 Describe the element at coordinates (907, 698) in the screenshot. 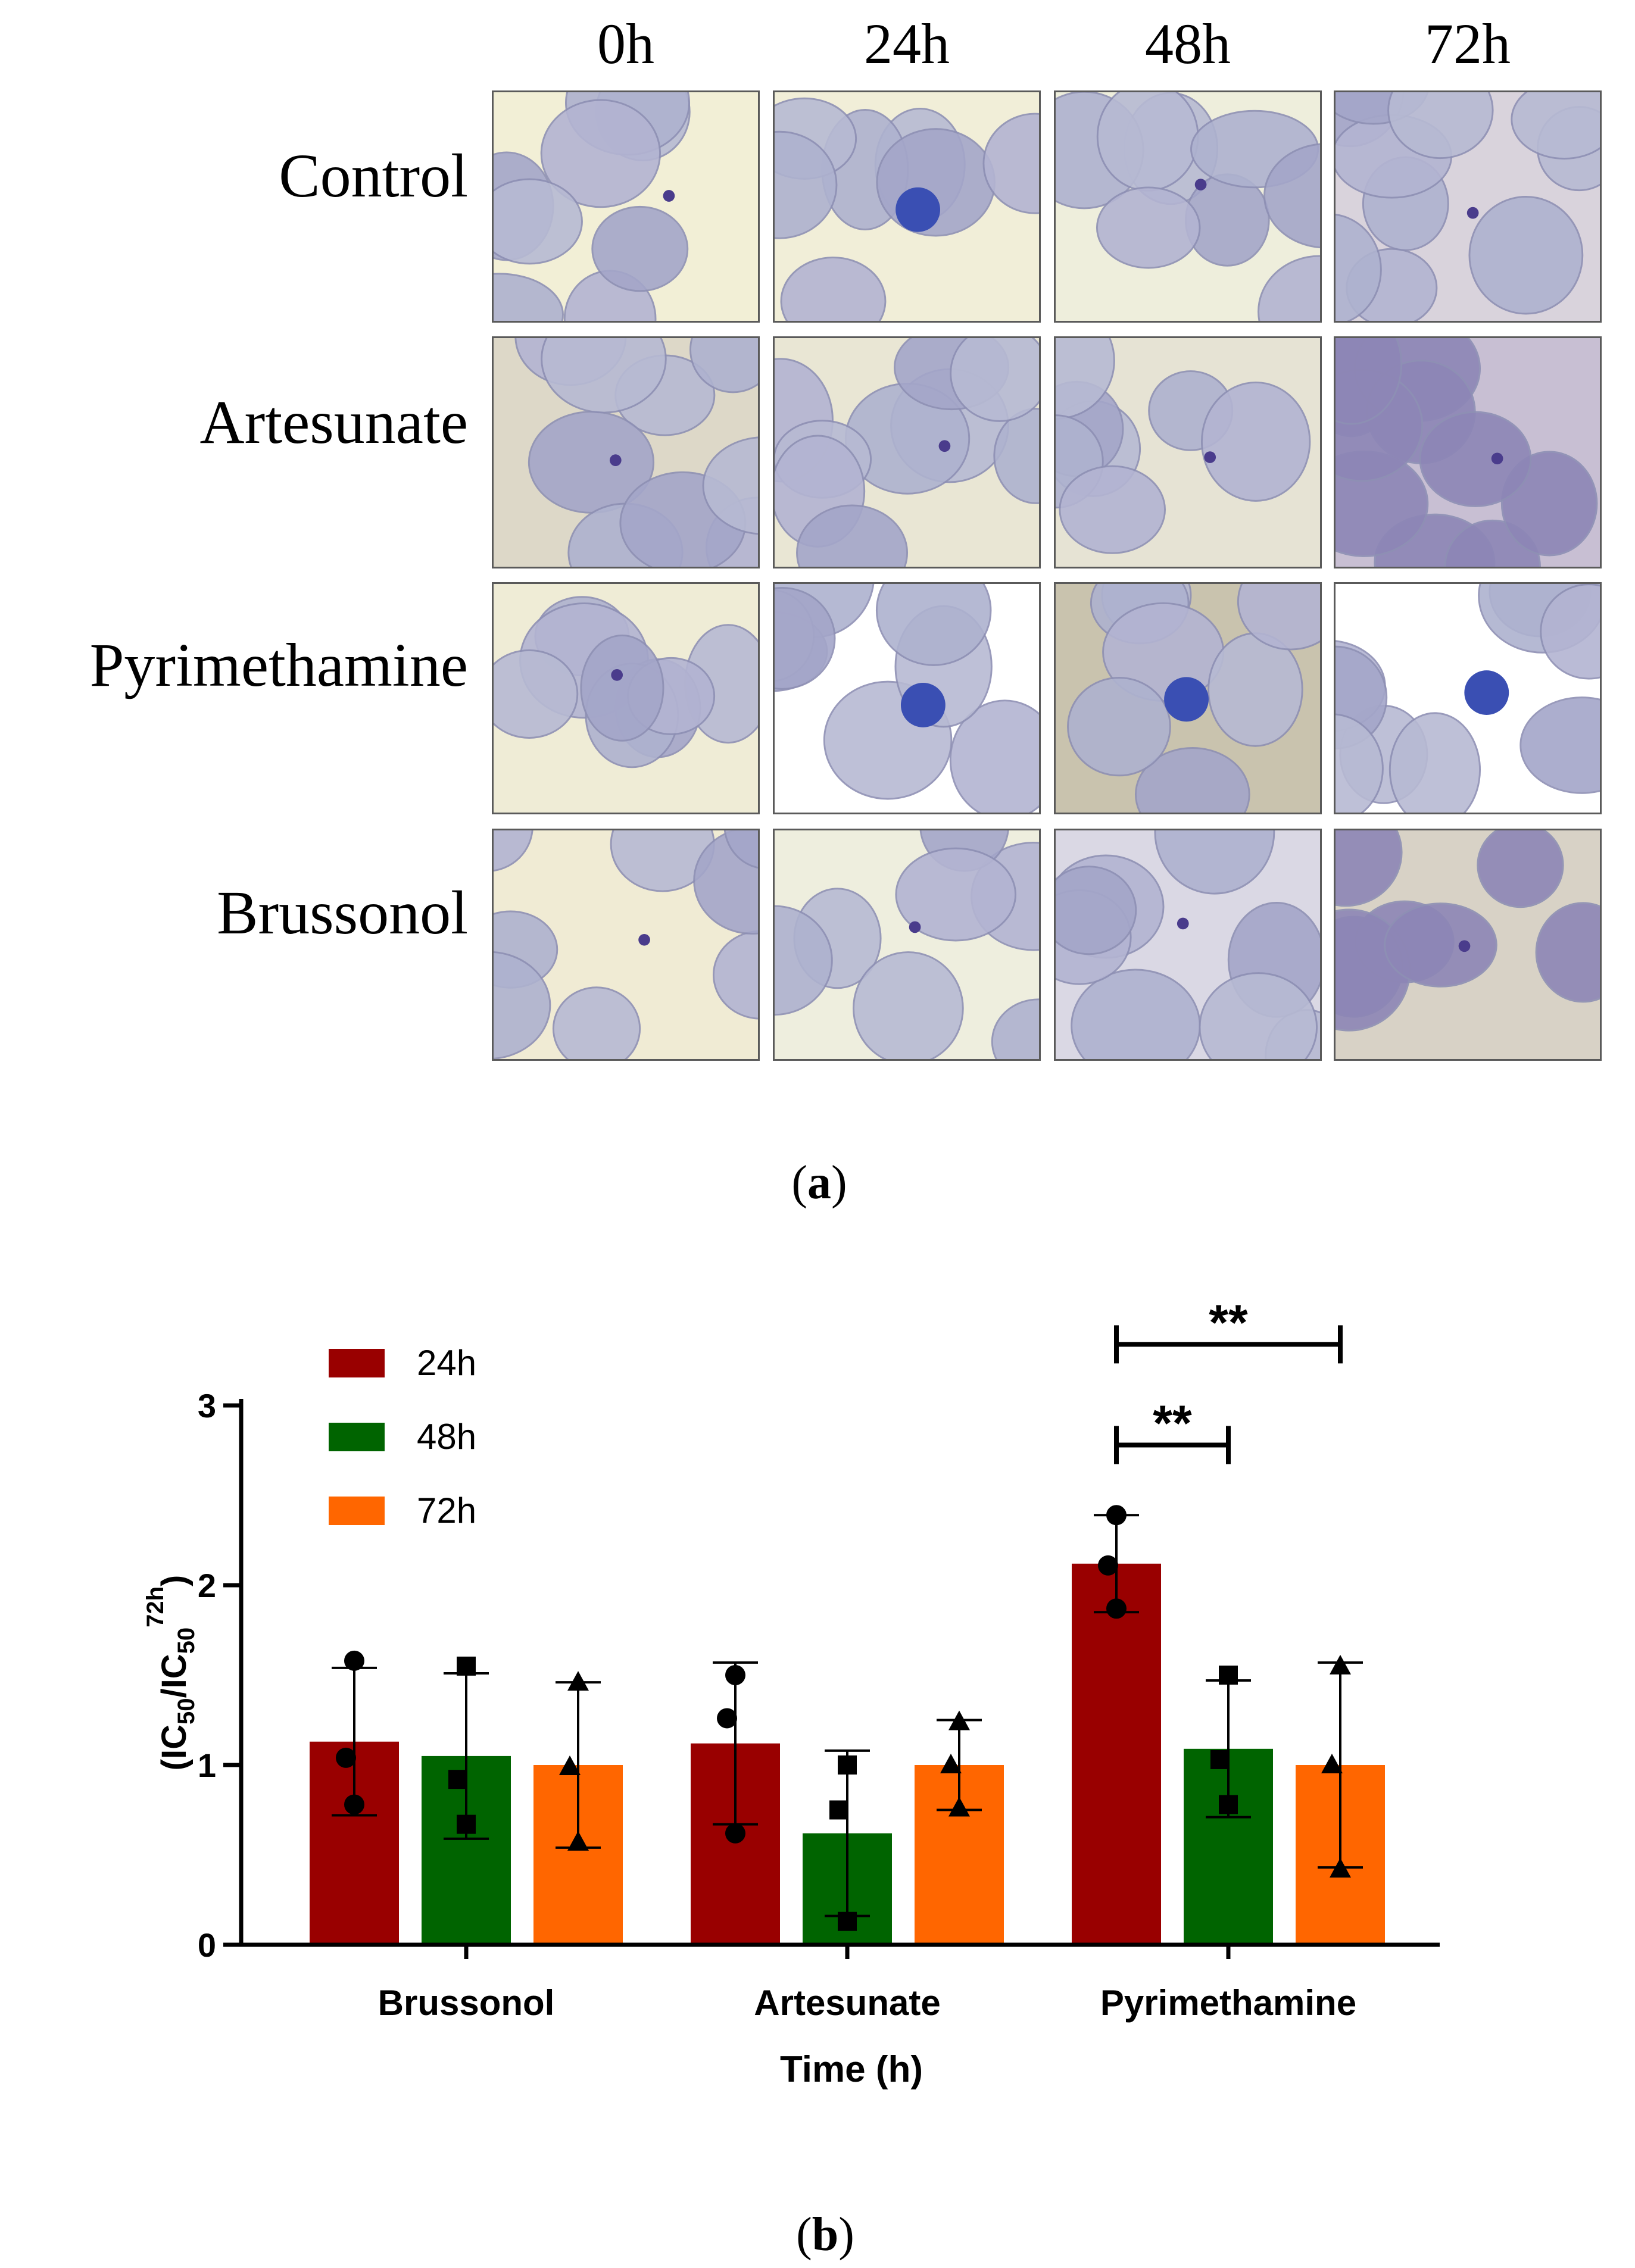

I see `micrograph-pyrimethamine-24h` at that location.